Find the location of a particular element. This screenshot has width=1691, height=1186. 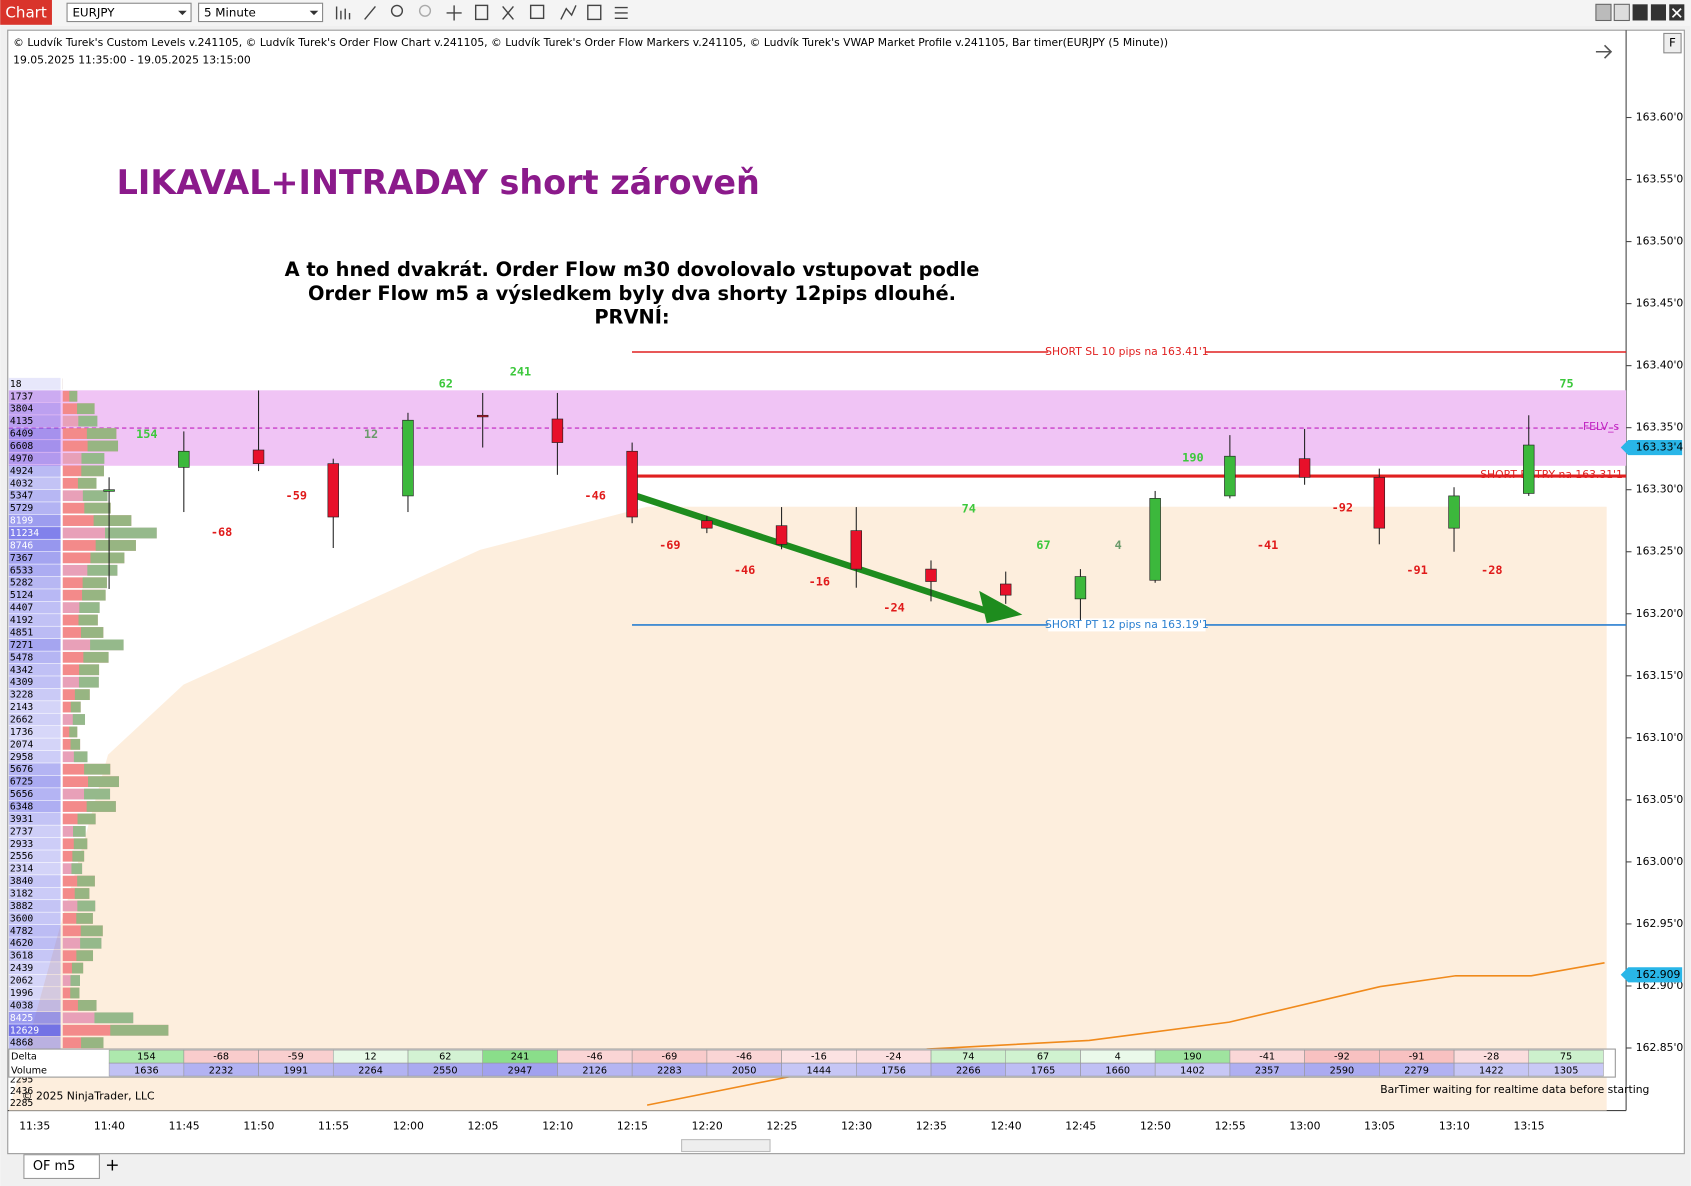

price-tick-label: 162.85'0 is located at coordinates (1660, 1047).